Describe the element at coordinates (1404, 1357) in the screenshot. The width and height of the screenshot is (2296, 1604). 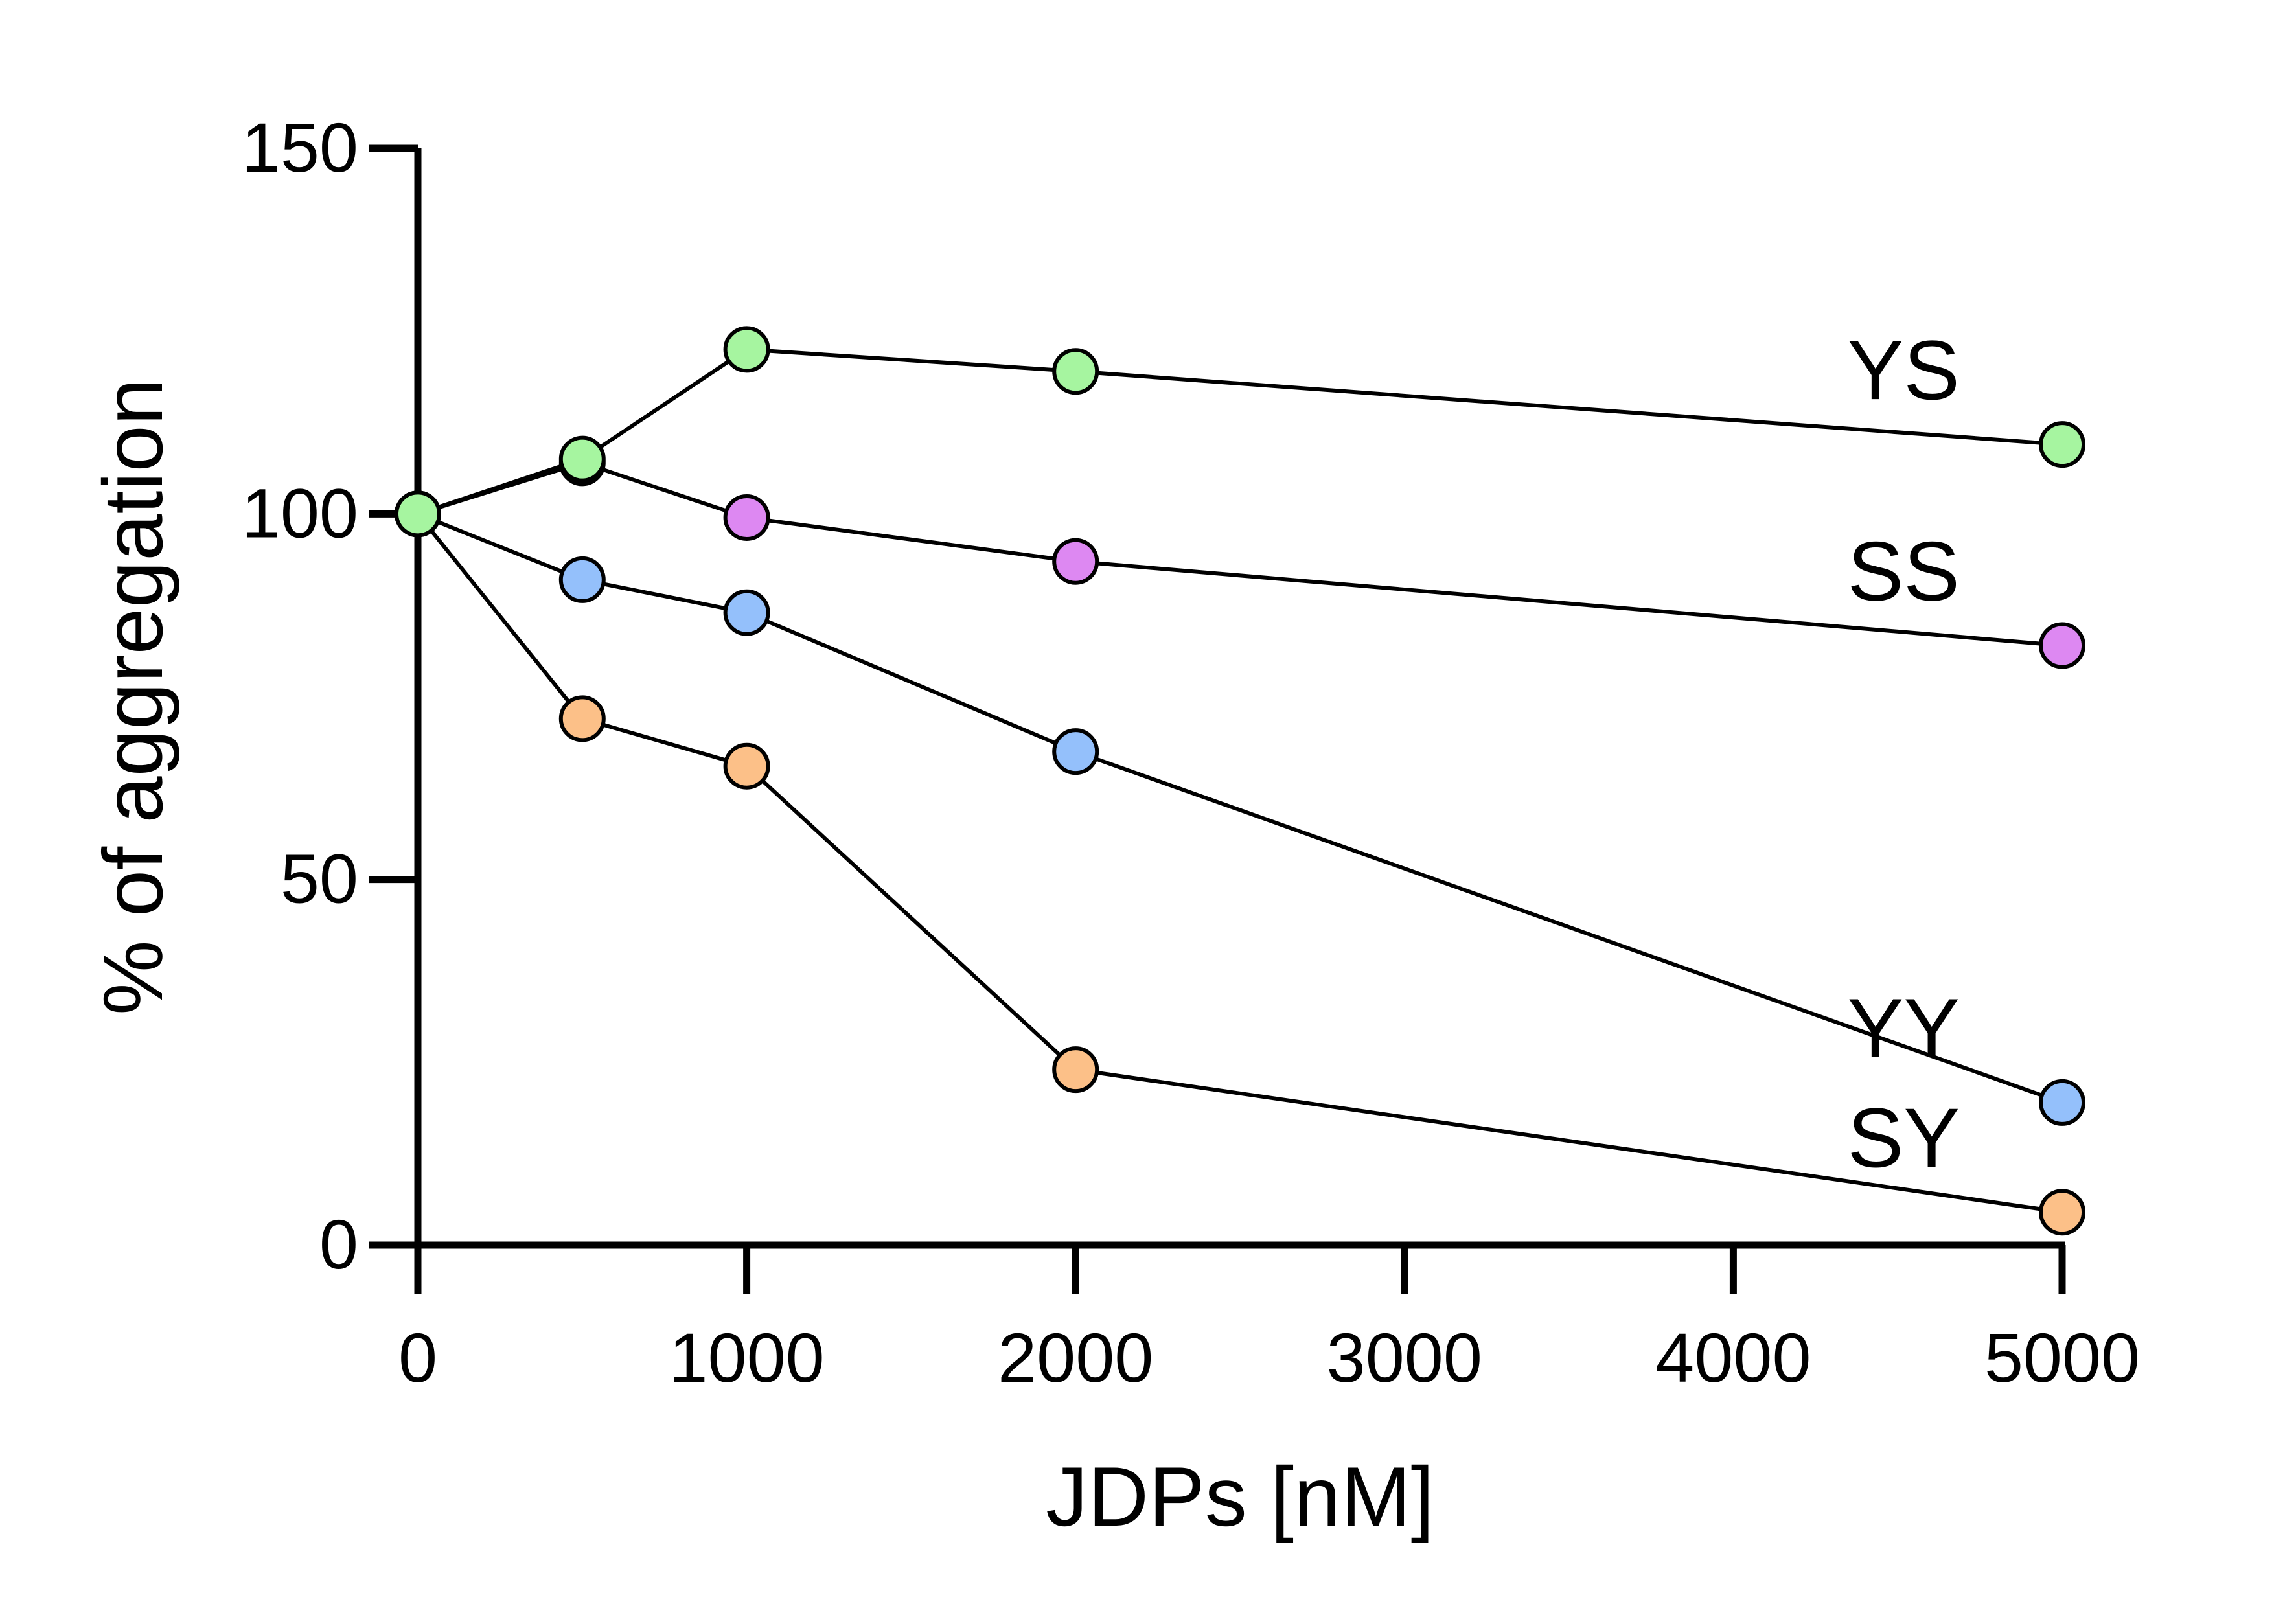
I see `x-tick-label: 3000` at that location.